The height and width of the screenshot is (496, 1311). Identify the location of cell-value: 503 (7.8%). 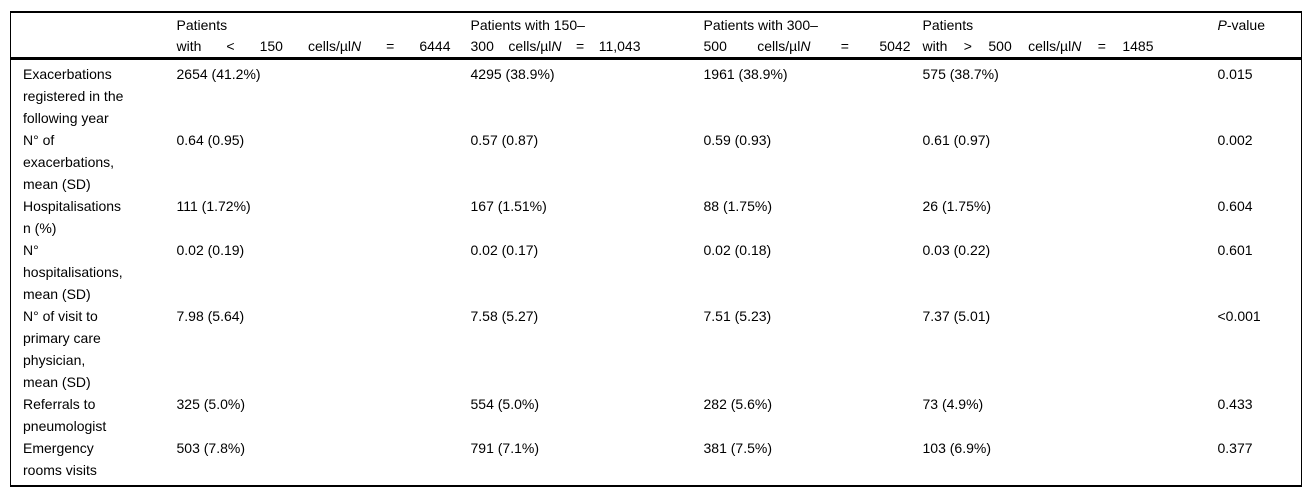
(210, 448).